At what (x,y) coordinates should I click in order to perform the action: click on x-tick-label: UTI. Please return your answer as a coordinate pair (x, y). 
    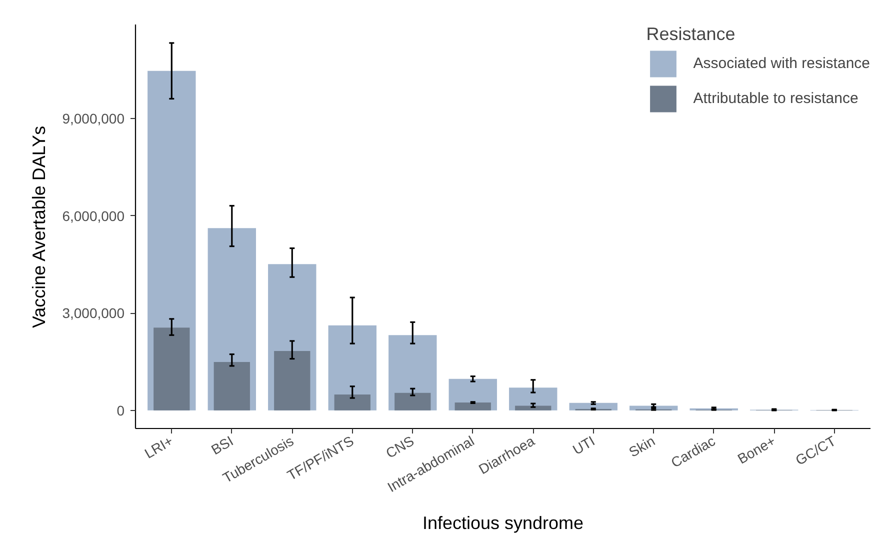
    Looking at the image, I should click on (584, 445).